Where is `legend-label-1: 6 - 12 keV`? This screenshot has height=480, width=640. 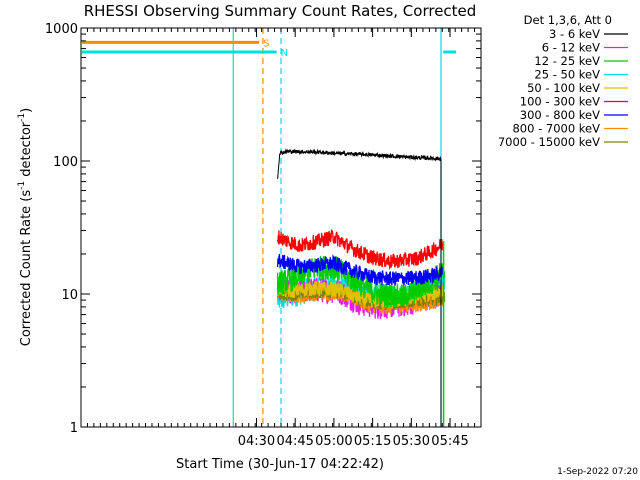
legend-label-1: 6 - 12 keV is located at coordinates (571, 48).